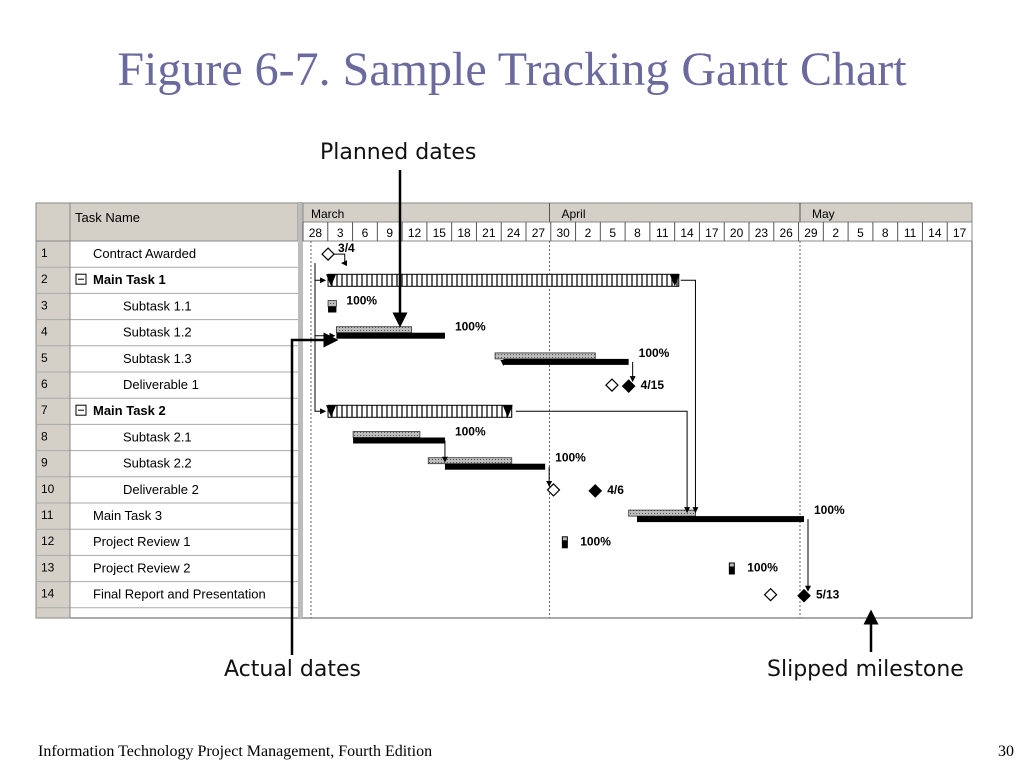 This screenshot has width=1024, height=768. Describe the element at coordinates (786, 233) in the screenshot. I see `day-tick-label: 26` at that location.